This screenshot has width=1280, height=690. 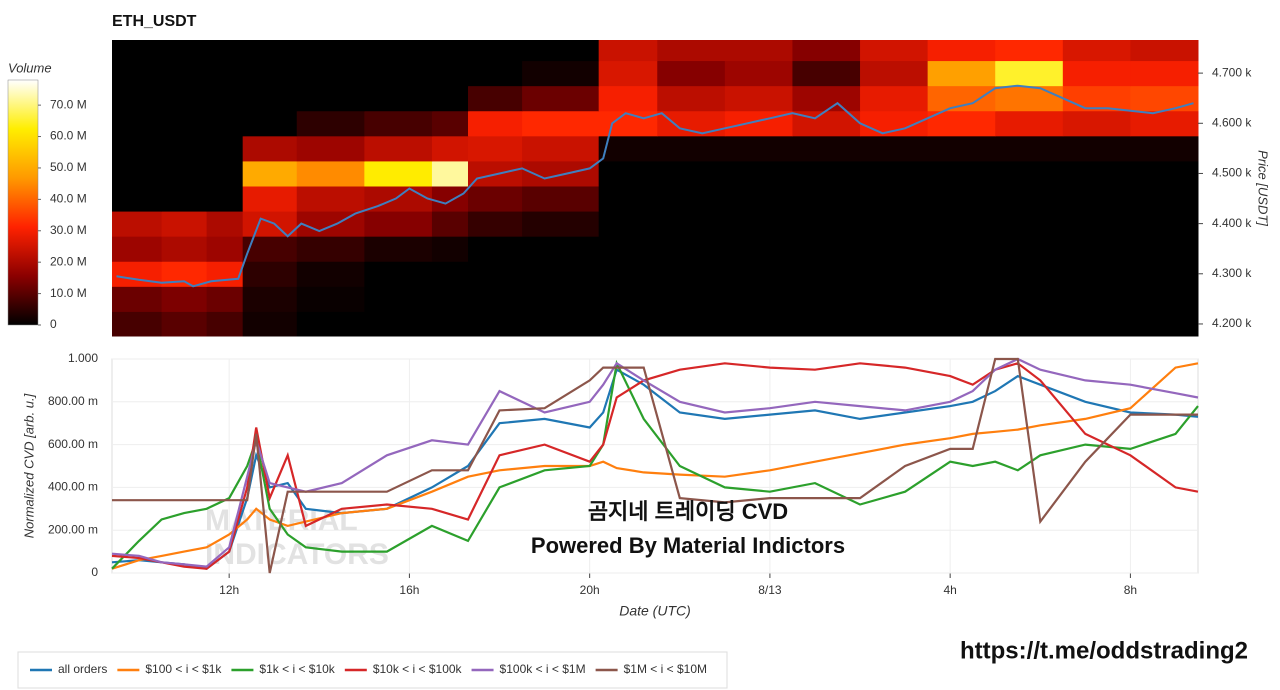 What do you see at coordinates (1263, 188) in the screenshot?
I see `y-axis-title: Price [USDT]` at bounding box center [1263, 188].